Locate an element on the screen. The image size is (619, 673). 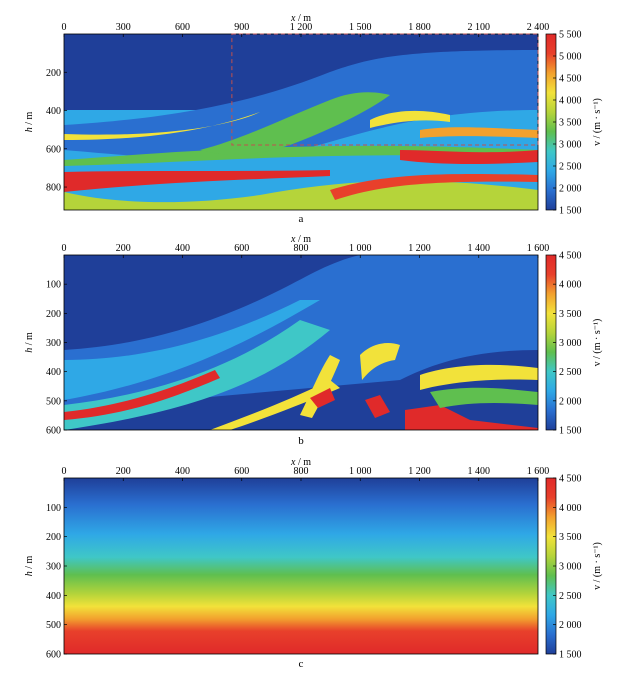
x-tick-label: 300 is located at coordinates (123, 27).